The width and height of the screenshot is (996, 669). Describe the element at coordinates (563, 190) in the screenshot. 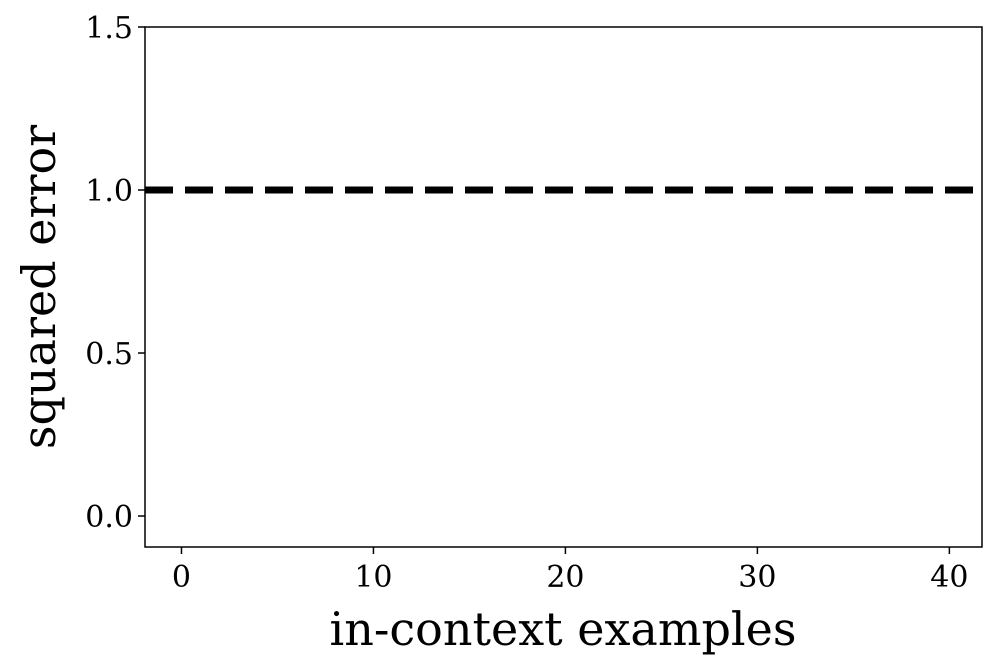

I see `plot-area` at that location.